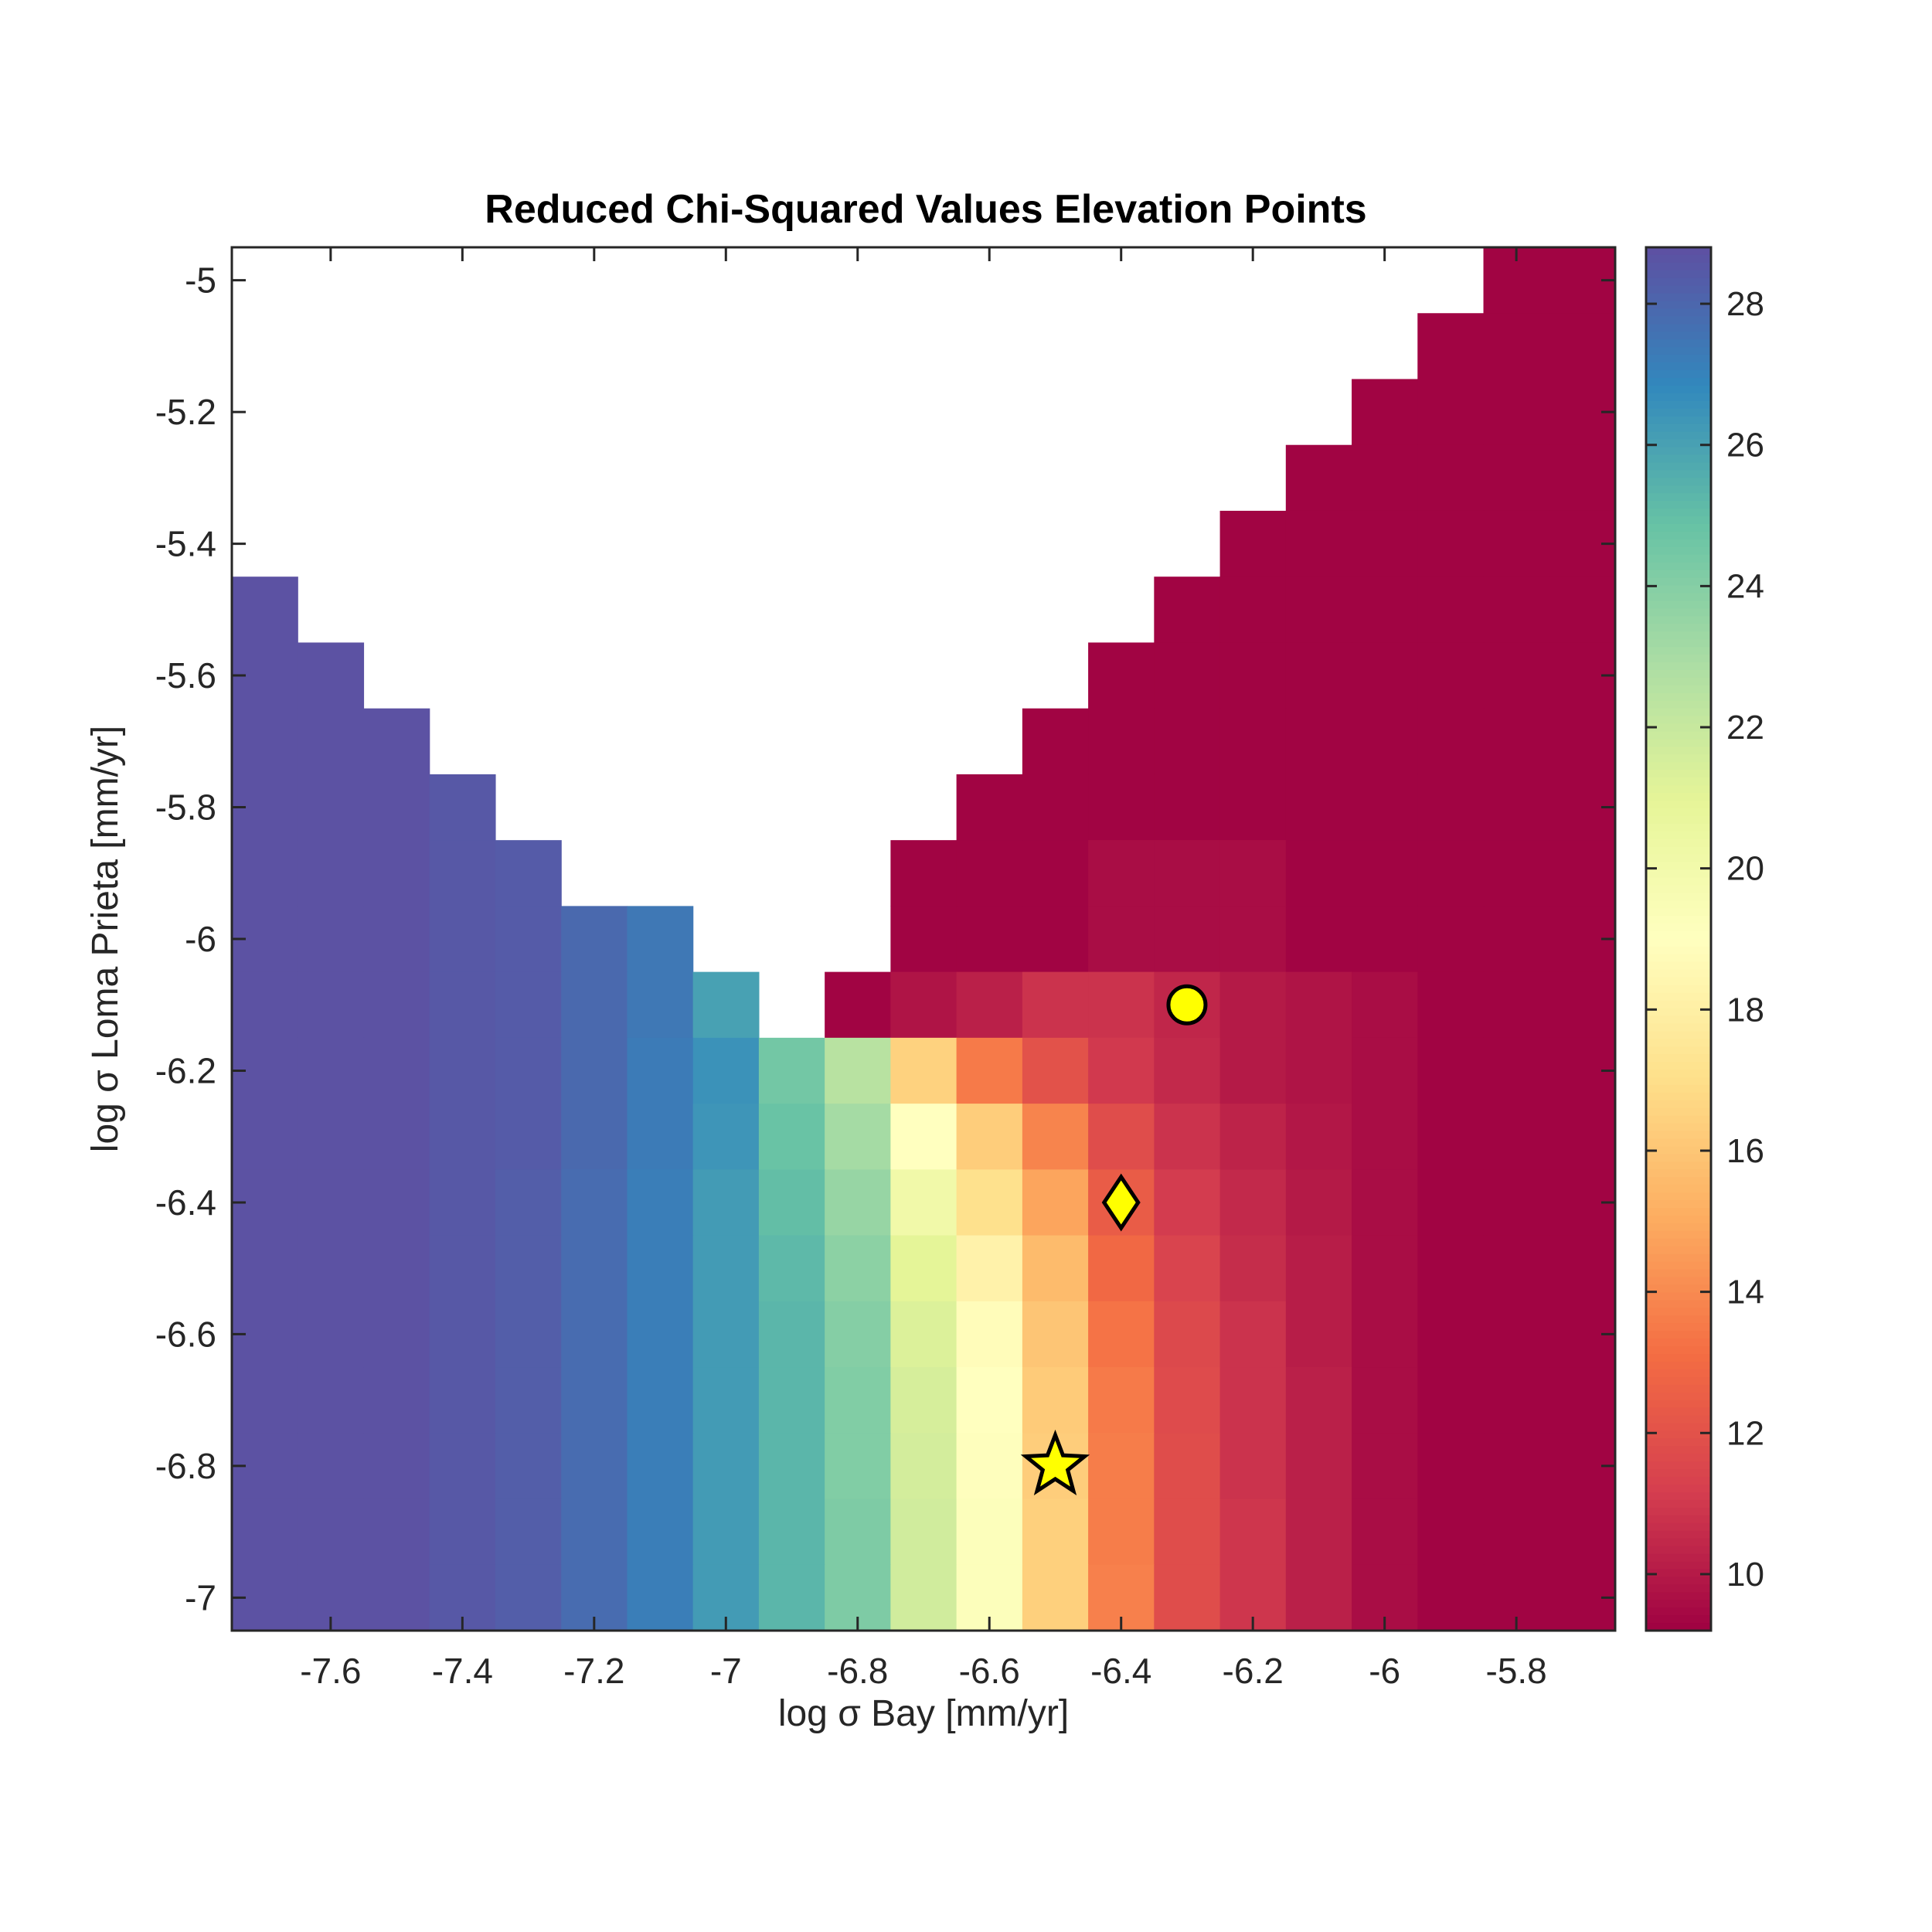  What do you see at coordinates (1745, 586) in the screenshot?
I see `colorbar-tick-label: 24` at bounding box center [1745, 586].